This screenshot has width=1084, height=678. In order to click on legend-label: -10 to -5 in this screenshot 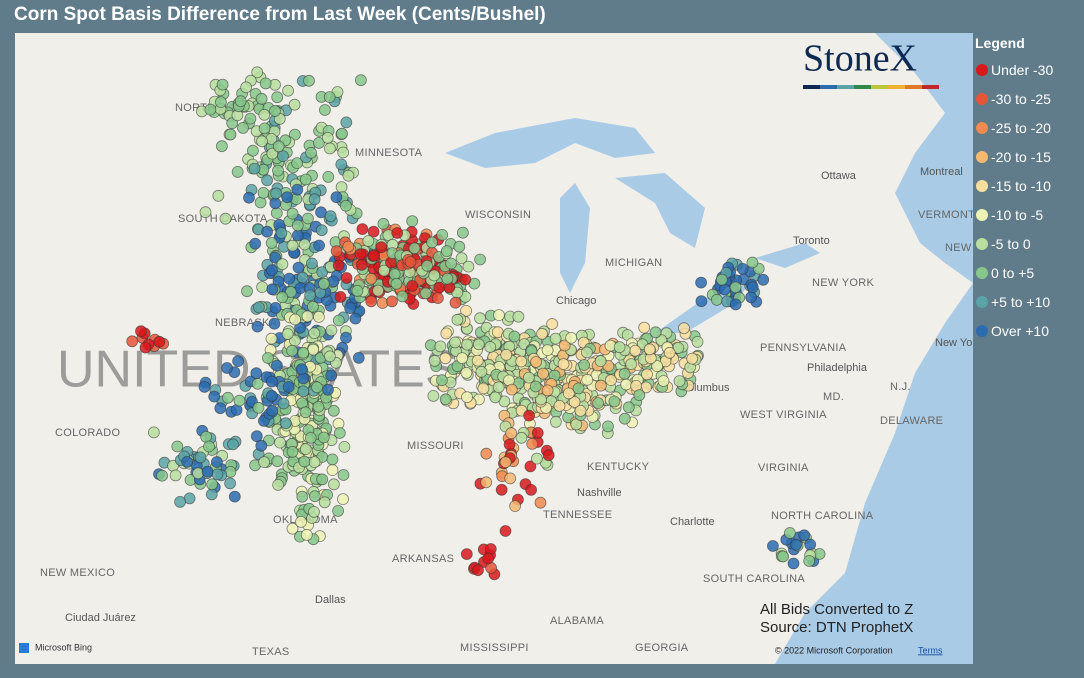, I will do `click(1017, 214)`.